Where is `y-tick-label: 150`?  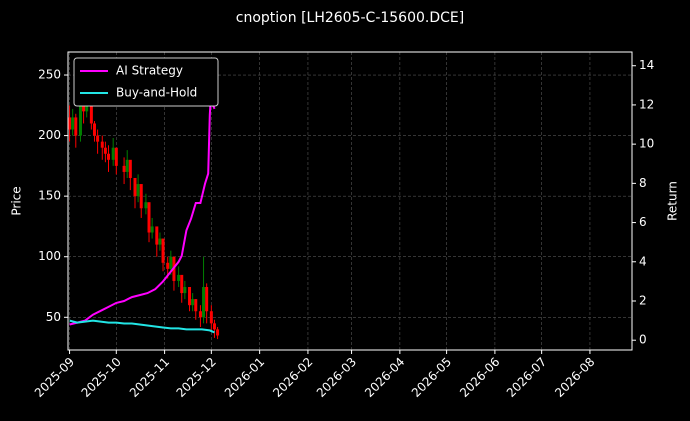 y-tick-label: 150 is located at coordinates (49, 196).